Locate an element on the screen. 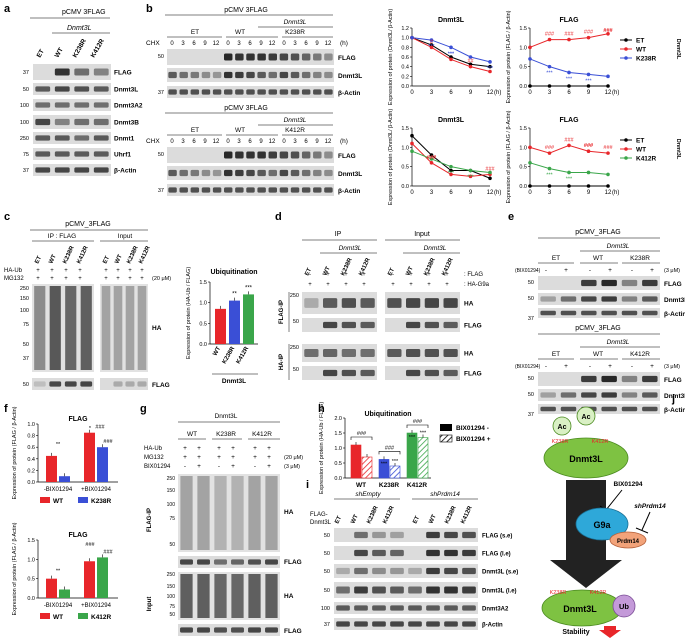  time-label: 9 is located at coordinates (317, 44).